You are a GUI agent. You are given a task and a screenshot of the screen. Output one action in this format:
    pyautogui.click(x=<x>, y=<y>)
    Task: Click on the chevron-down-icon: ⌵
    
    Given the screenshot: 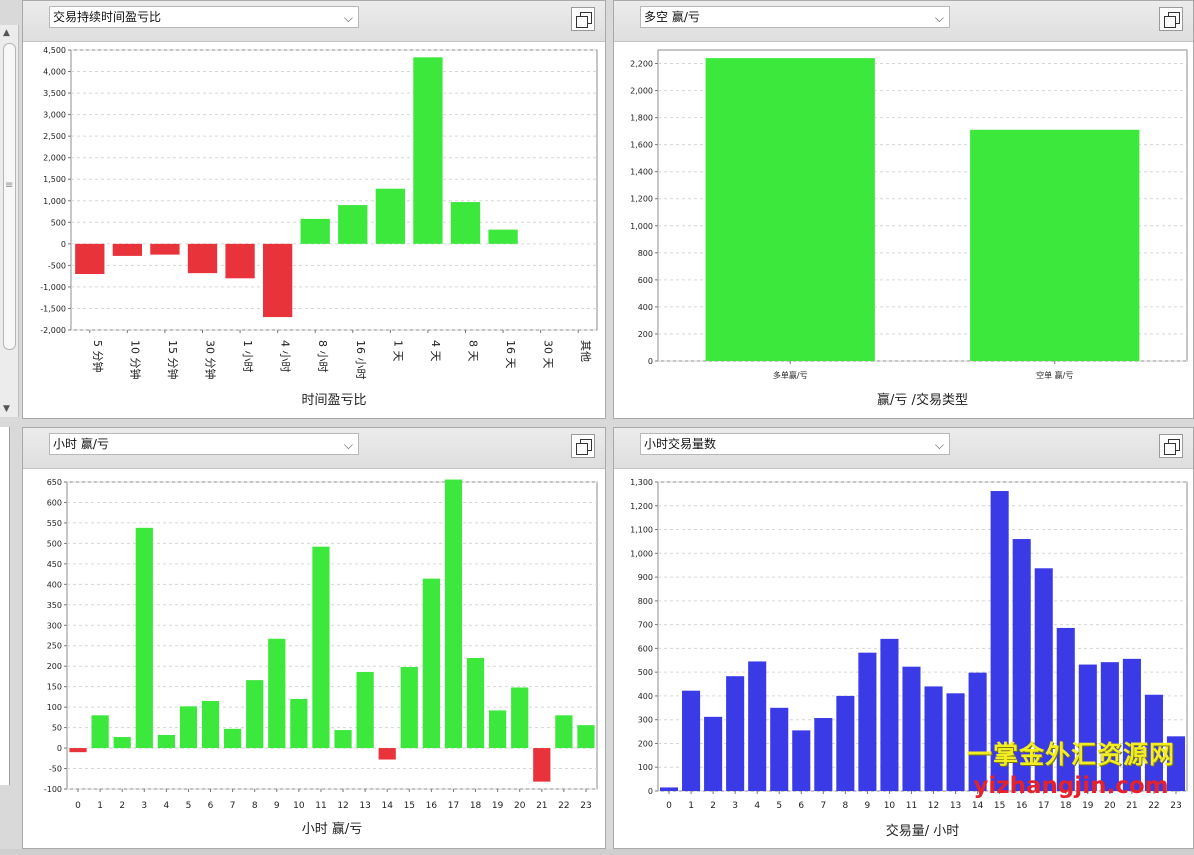 What is the action you would take?
    pyautogui.click(x=348, y=445)
    